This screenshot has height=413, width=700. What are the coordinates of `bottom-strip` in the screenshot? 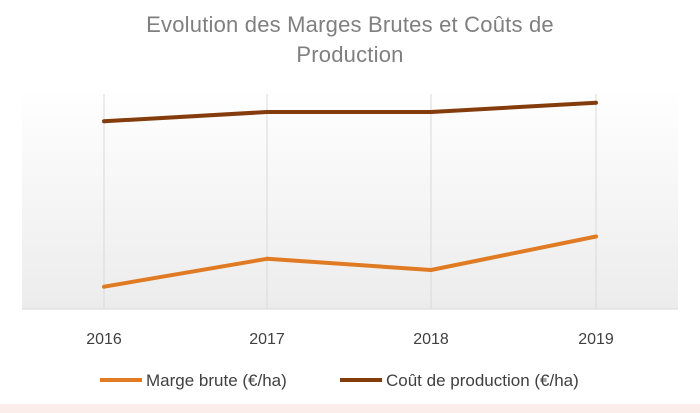 It's located at (350, 408).